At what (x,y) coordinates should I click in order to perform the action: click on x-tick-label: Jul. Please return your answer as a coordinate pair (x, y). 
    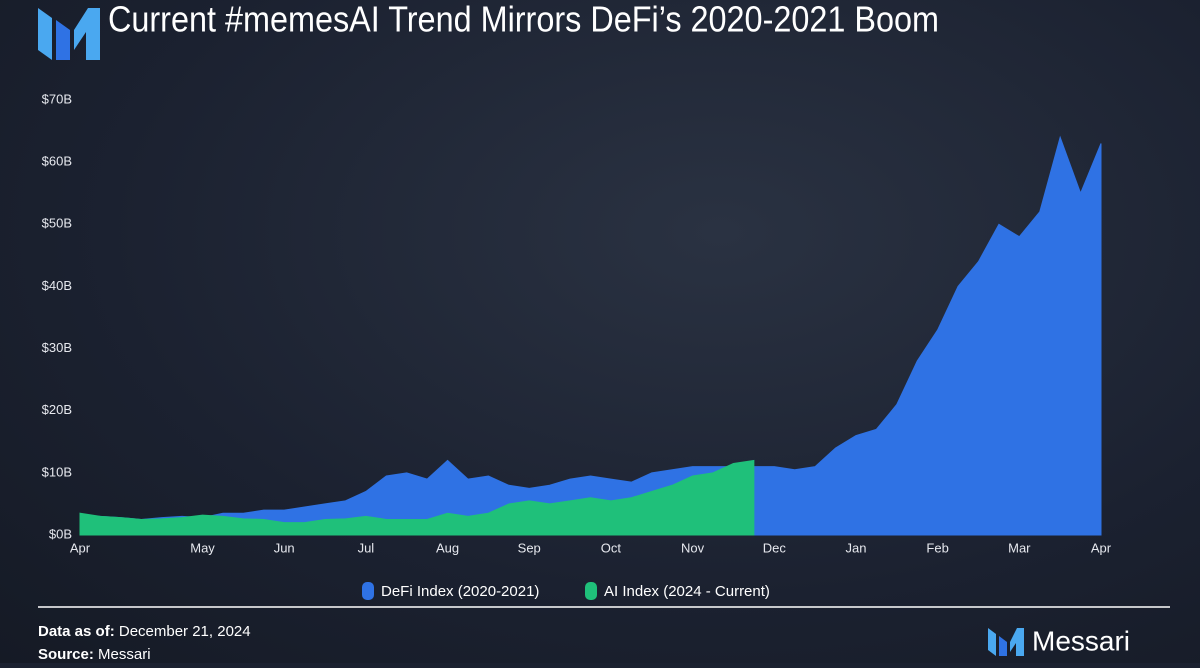
    Looking at the image, I should click on (366, 547).